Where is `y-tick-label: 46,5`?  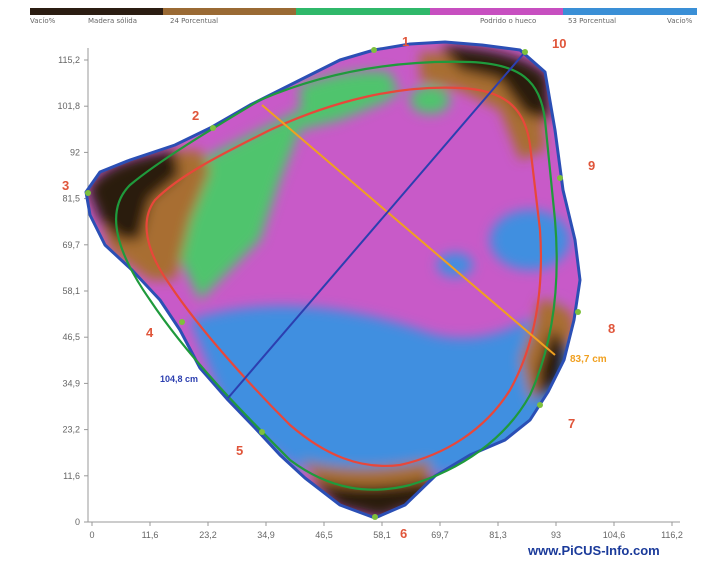 y-tick-label: 46,5 is located at coordinates (71, 337).